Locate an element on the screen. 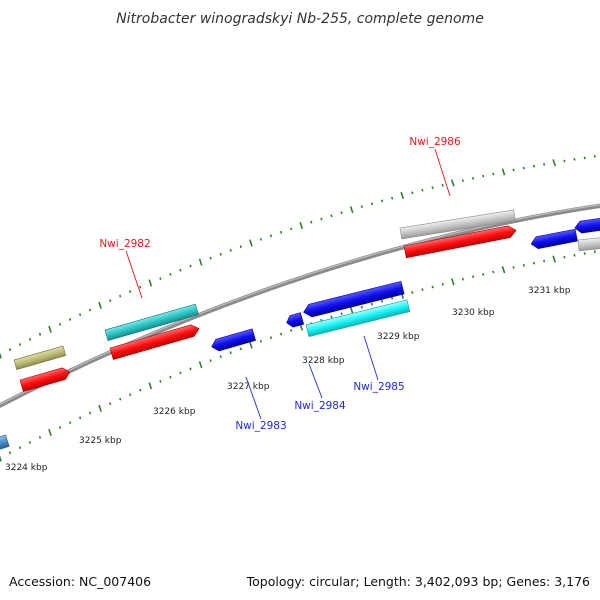 The image size is (600, 600). scale-label-3226: 3226 kbp is located at coordinates (174, 412).